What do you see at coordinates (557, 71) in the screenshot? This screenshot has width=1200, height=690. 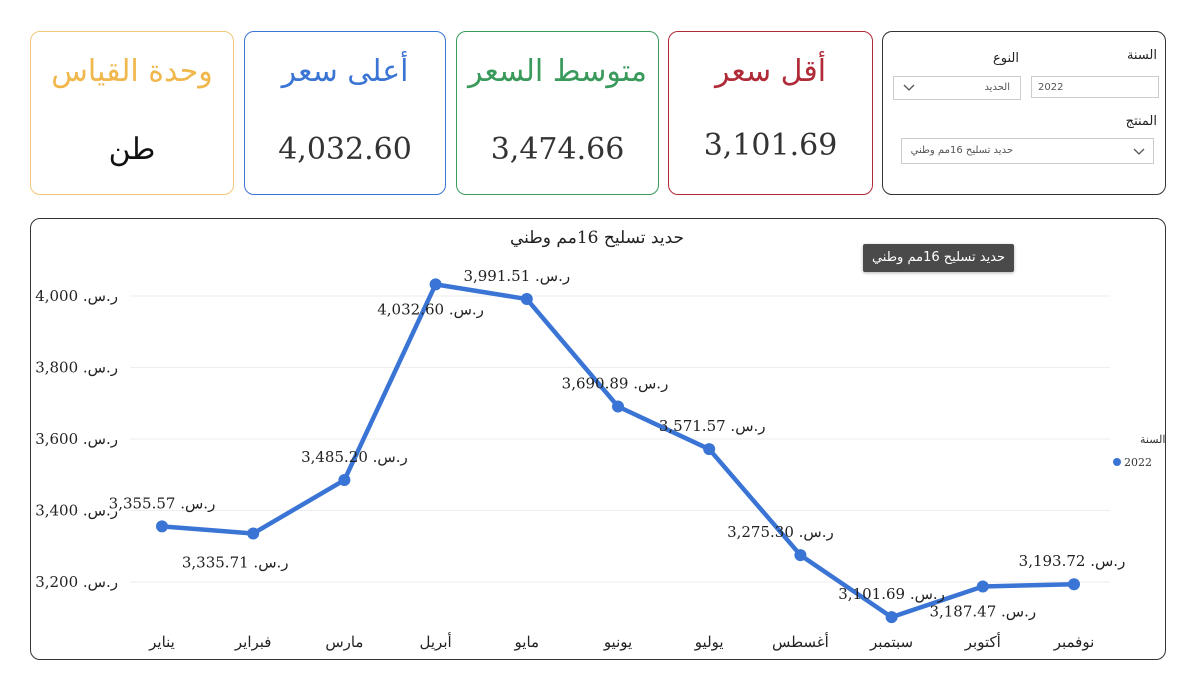 I see `kpi-title-avg-price: متوسط السعر` at bounding box center [557, 71].